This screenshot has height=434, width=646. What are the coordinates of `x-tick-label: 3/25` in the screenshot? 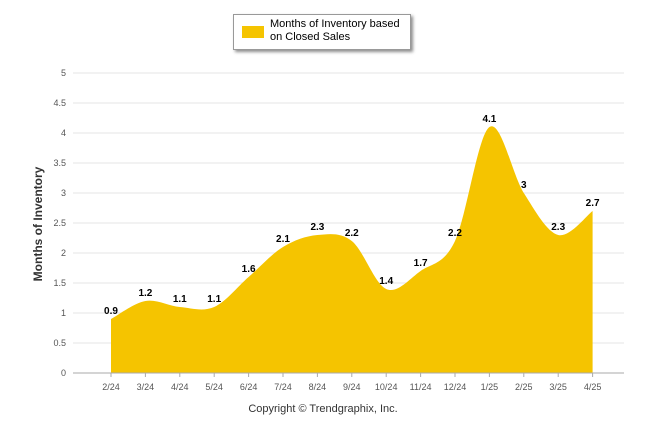 It's located at (558, 387).